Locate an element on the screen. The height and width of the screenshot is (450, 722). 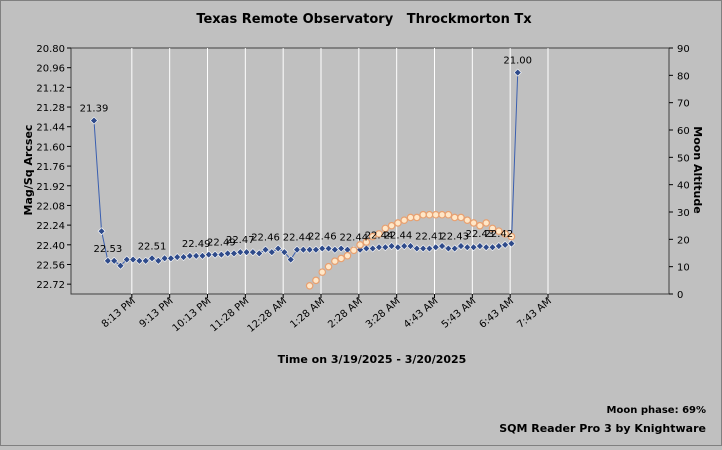
chart-title: Texas Remote Observatory Throckmorton Tx is located at coordinates (364, 19).